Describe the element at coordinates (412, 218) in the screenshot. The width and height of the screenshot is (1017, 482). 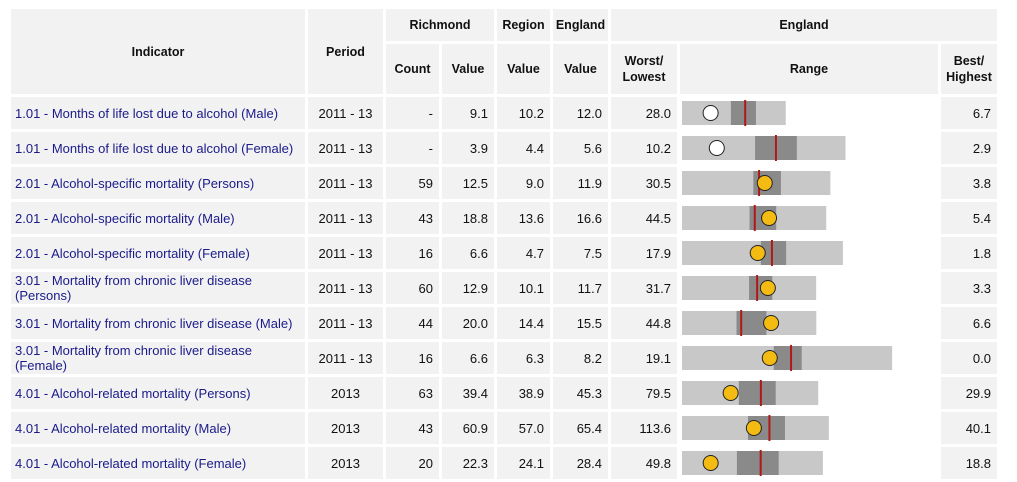
I see `count-cell: 43` at that location.